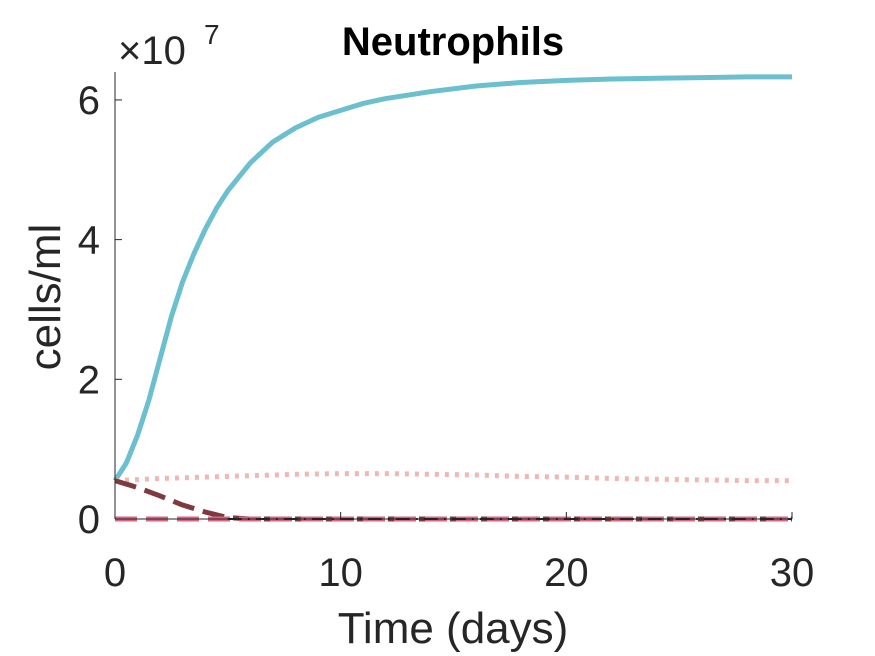  I want to click on x-tick-label: 10, so click(340, 573).